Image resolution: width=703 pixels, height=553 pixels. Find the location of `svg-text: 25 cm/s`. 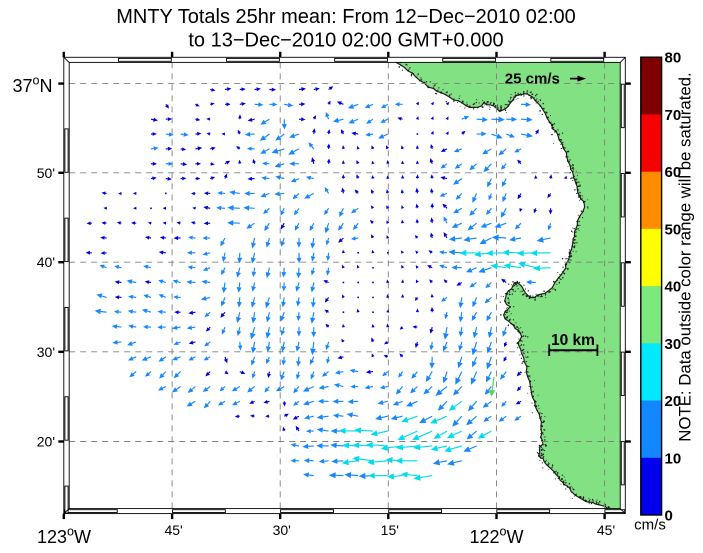

svg-text: 25 cm/s is located at coordinates (532, 79).